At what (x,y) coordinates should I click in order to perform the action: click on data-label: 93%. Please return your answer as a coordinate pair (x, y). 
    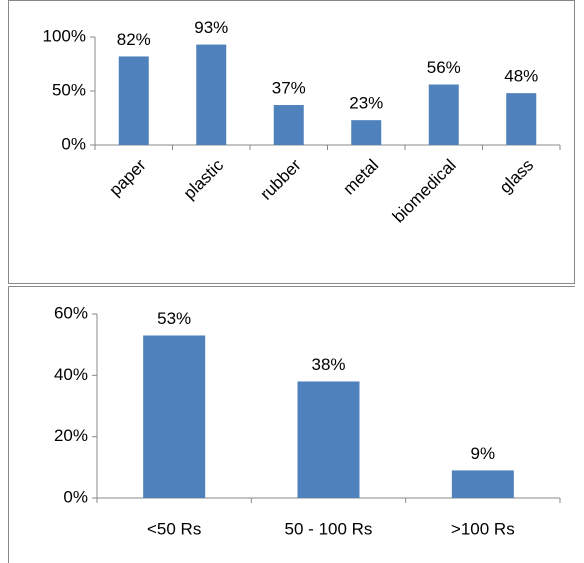
    Looking at the image, I should click on (211, 27).